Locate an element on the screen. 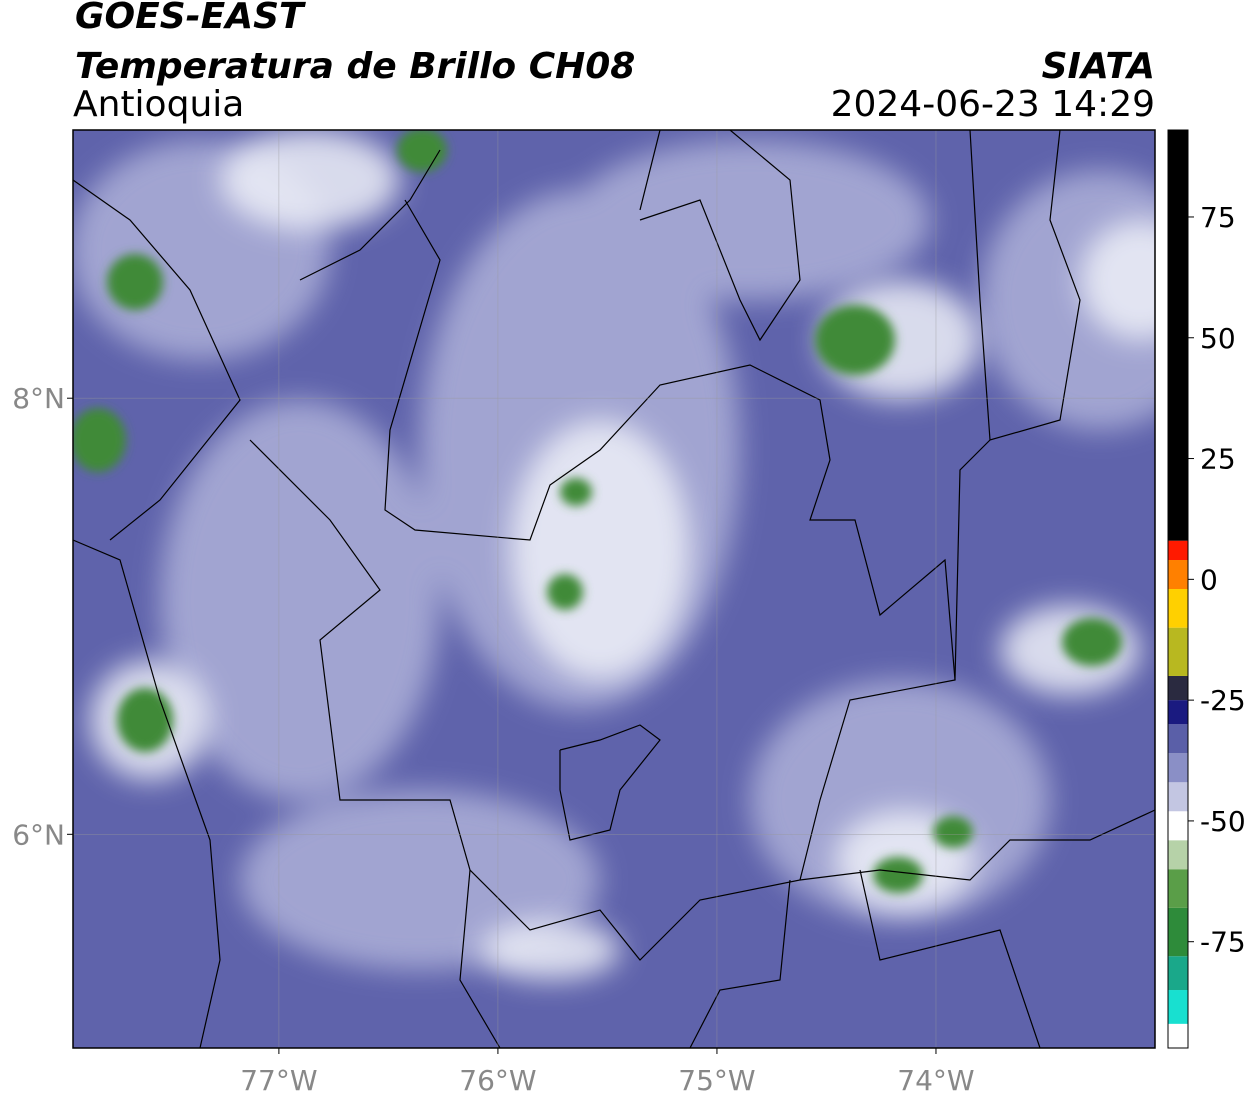 This screenshot has width=1252, height=1099. colorbar-tick-label: 0 is located at coordinates (1209, 579).